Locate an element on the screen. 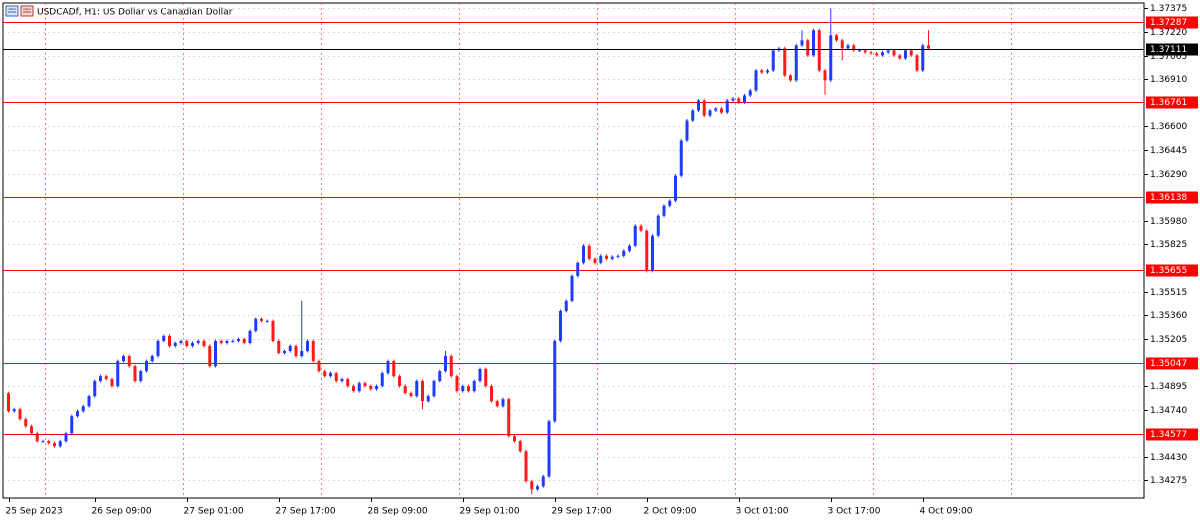 This screenshot has height=525, width=1200. current-price-tag is located at coordinates (1172, 49).